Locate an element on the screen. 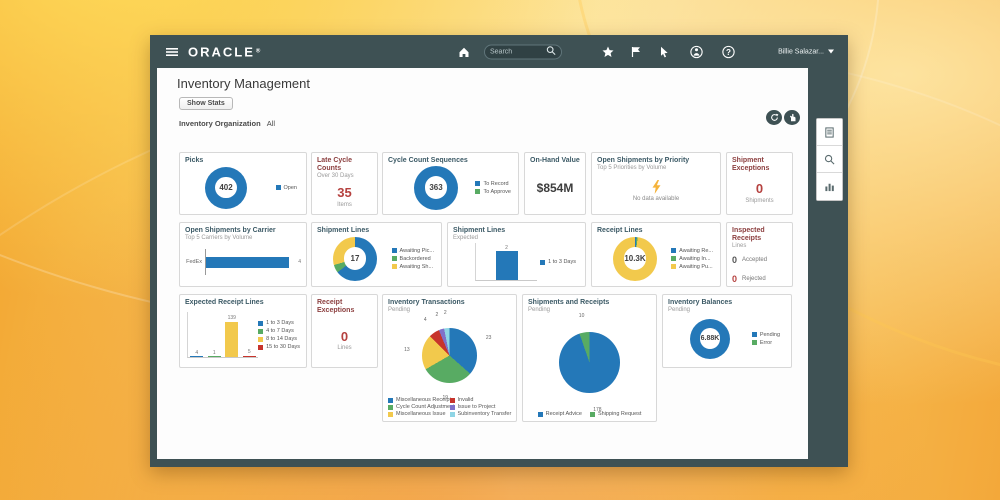 This screenshot has height=500, width=1000. favorites-star-icon is located at coordinates (608, 52).